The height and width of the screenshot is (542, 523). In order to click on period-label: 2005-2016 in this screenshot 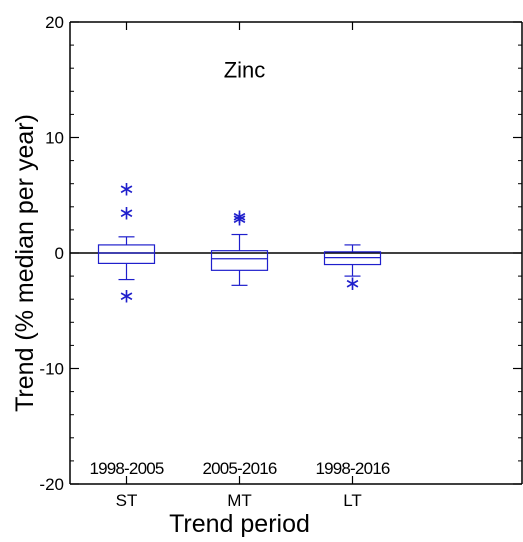, I will do `click(239, 468)`.